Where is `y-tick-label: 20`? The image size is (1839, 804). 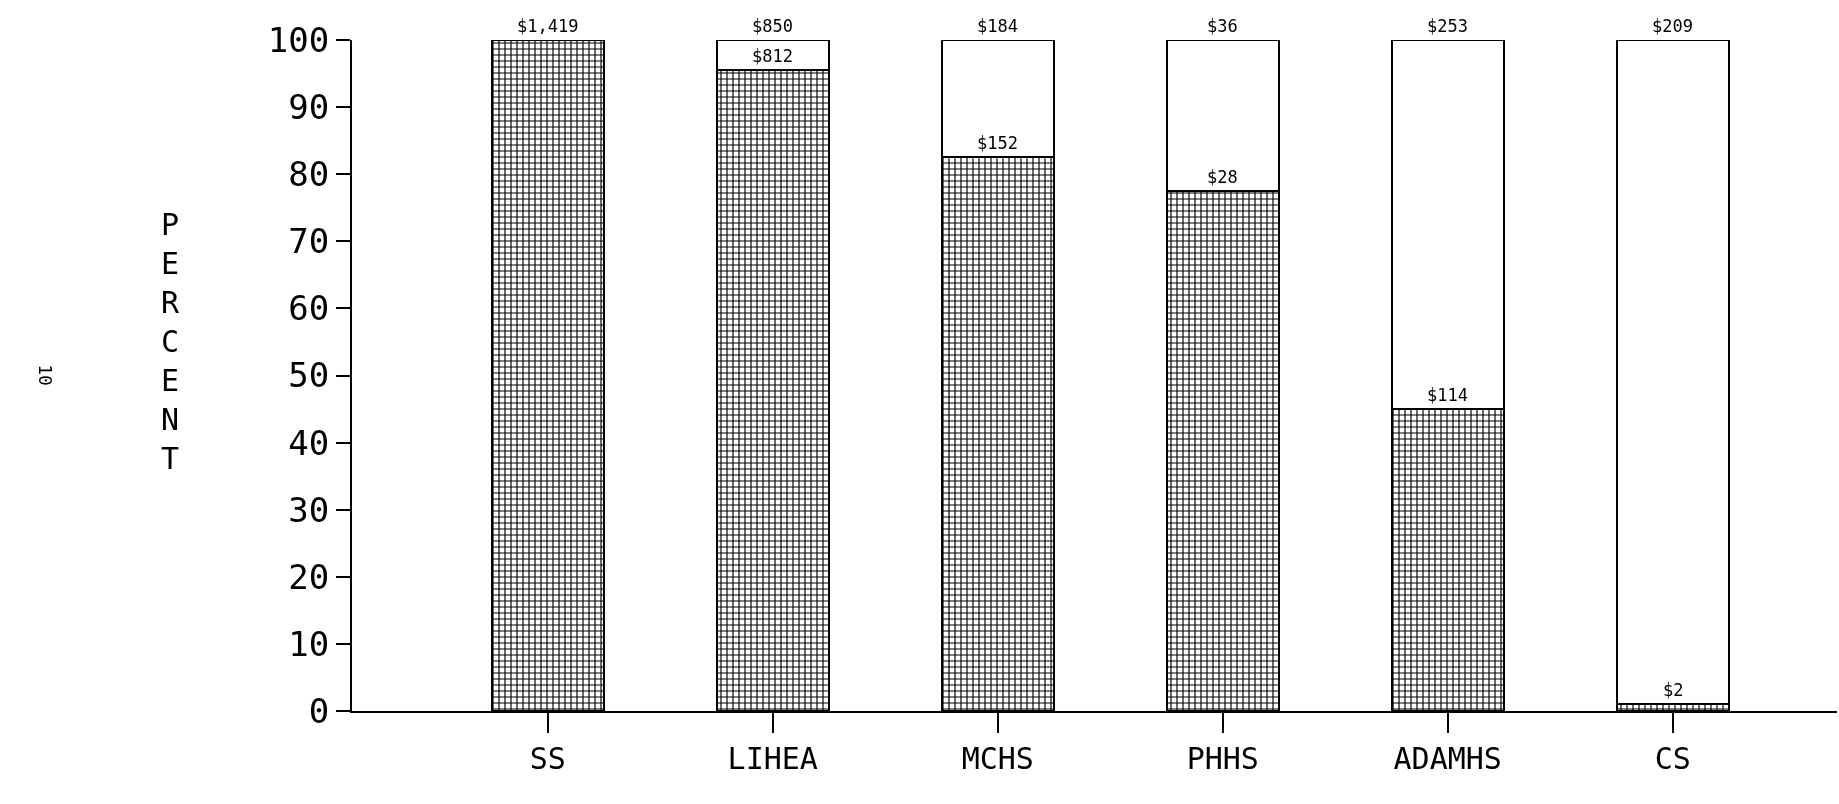 y-tick-label: 20 is located at coordinates (309, 576).